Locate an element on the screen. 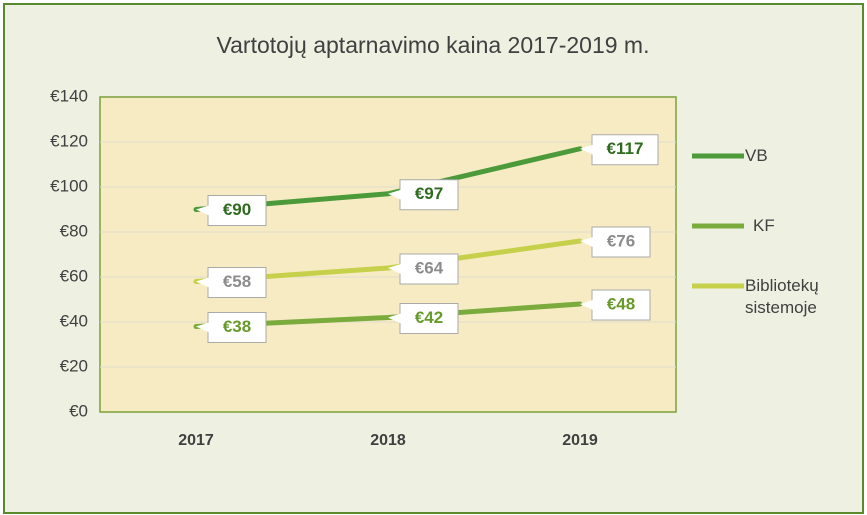 This screenshot has width=867, height=515. data-label: €38 is located at coordinates (237, 326).